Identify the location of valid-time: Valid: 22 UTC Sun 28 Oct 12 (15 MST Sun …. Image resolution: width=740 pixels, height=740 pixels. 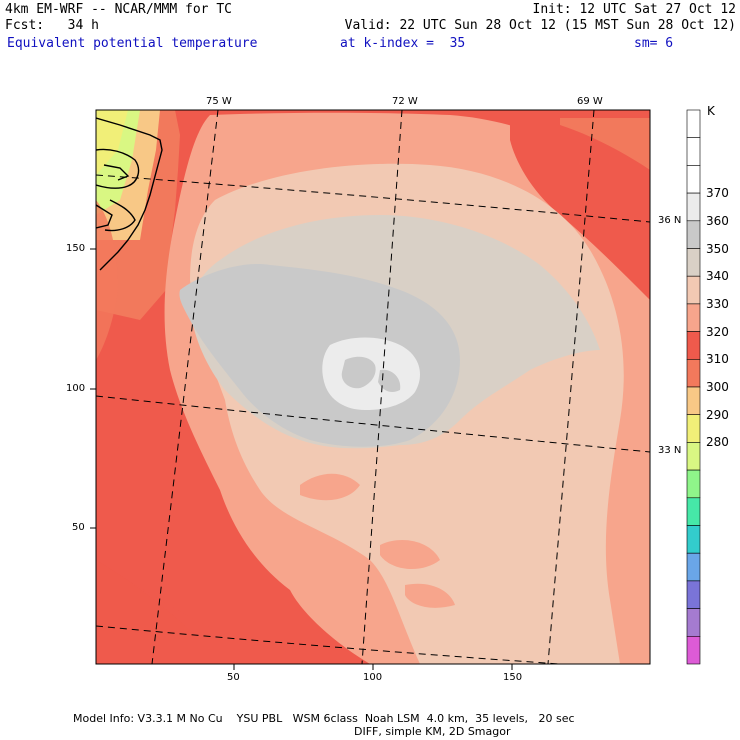
(540, 25).